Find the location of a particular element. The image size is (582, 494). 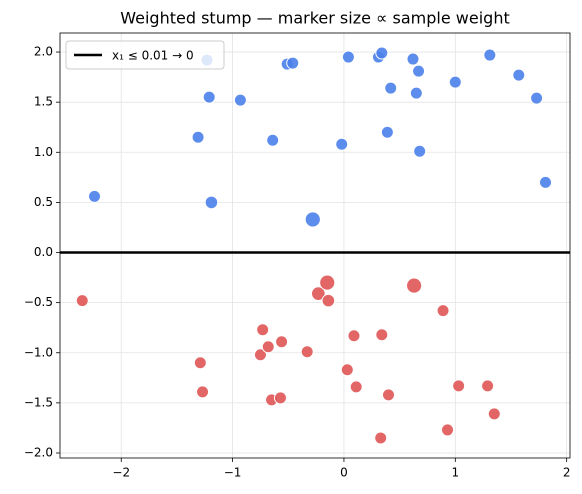

x-tick-label: 2 is located at coordinates (567, 473).